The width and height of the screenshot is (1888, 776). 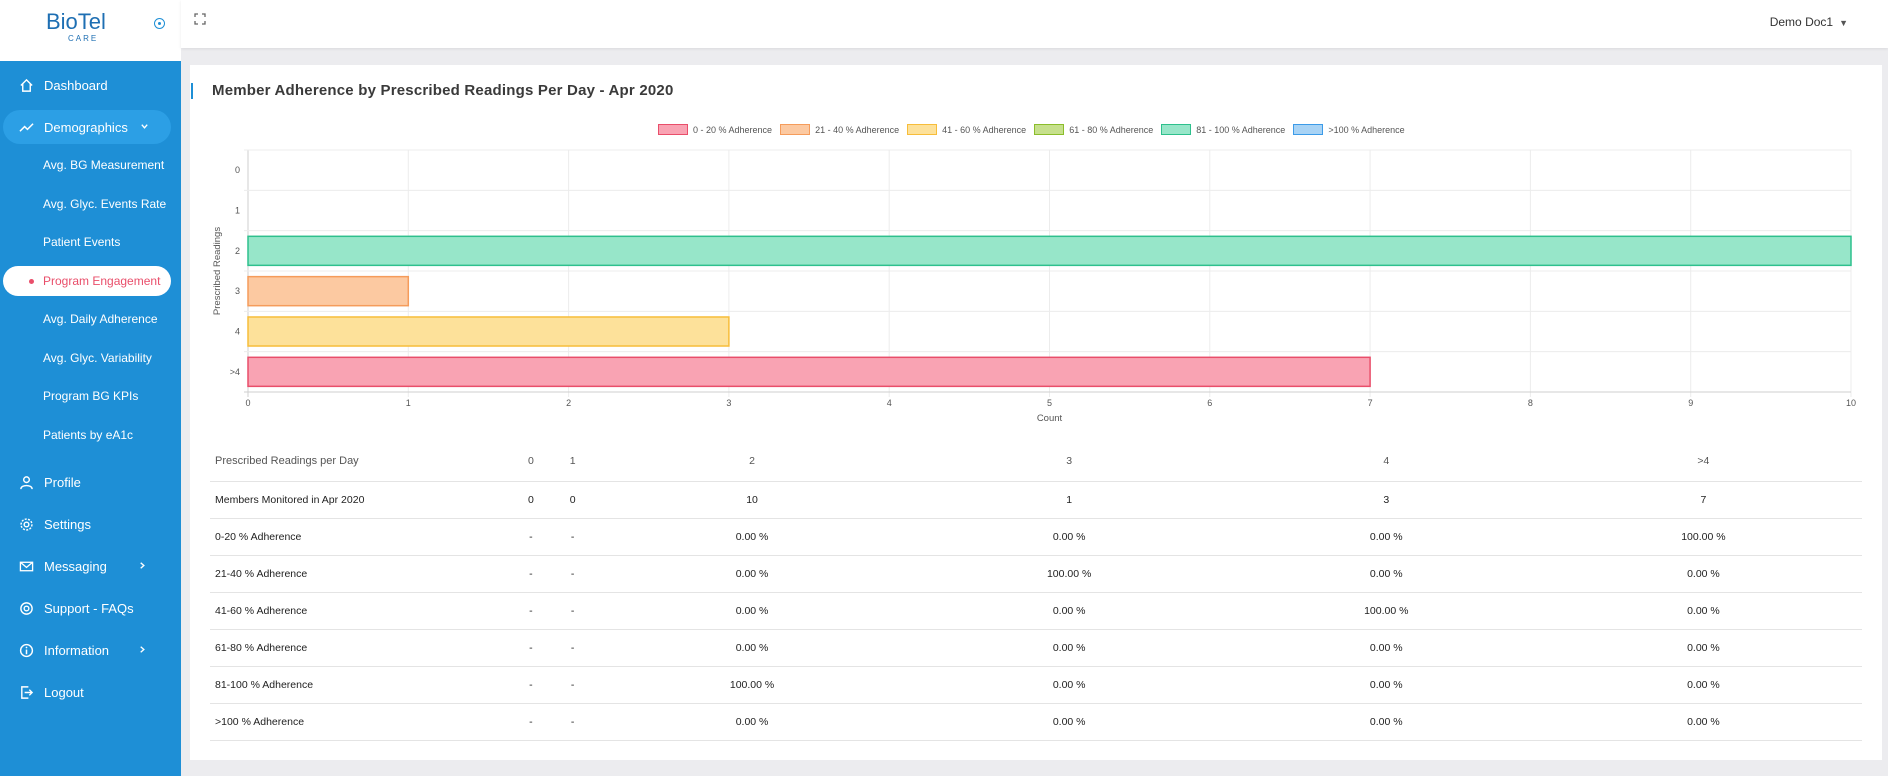 I want to click on logout-icon, so click(x=26, y=692).